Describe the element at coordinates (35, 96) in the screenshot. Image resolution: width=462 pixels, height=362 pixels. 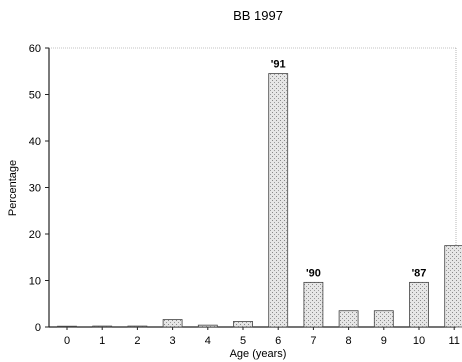
I see `y-tick-label: 50` at that location.